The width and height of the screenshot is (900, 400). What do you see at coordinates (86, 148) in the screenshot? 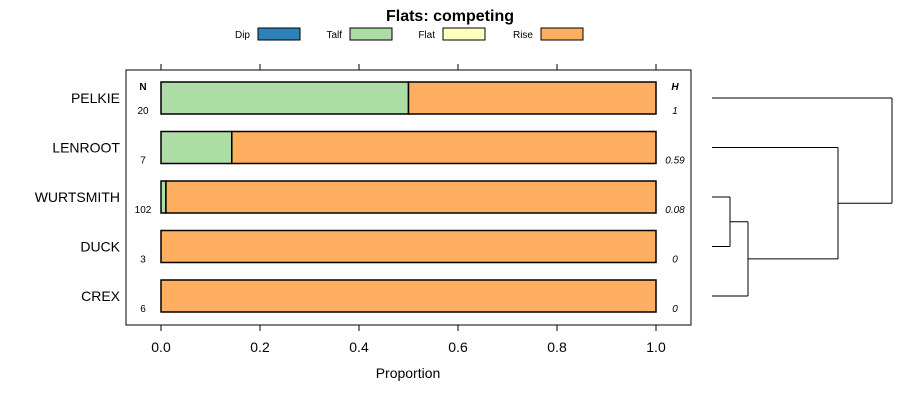
I see `category-label: LENROOT` at bounding box center [86, 148].